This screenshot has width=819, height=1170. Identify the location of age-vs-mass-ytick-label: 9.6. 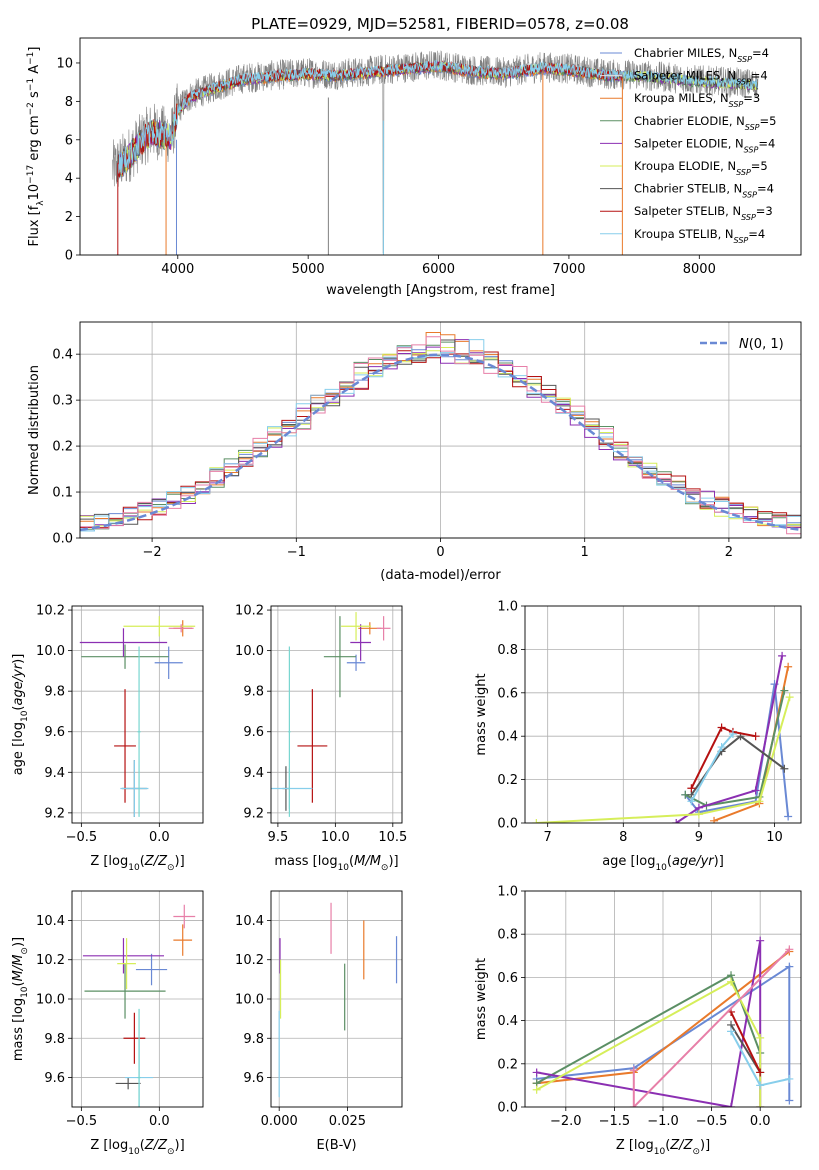
(253, 732).